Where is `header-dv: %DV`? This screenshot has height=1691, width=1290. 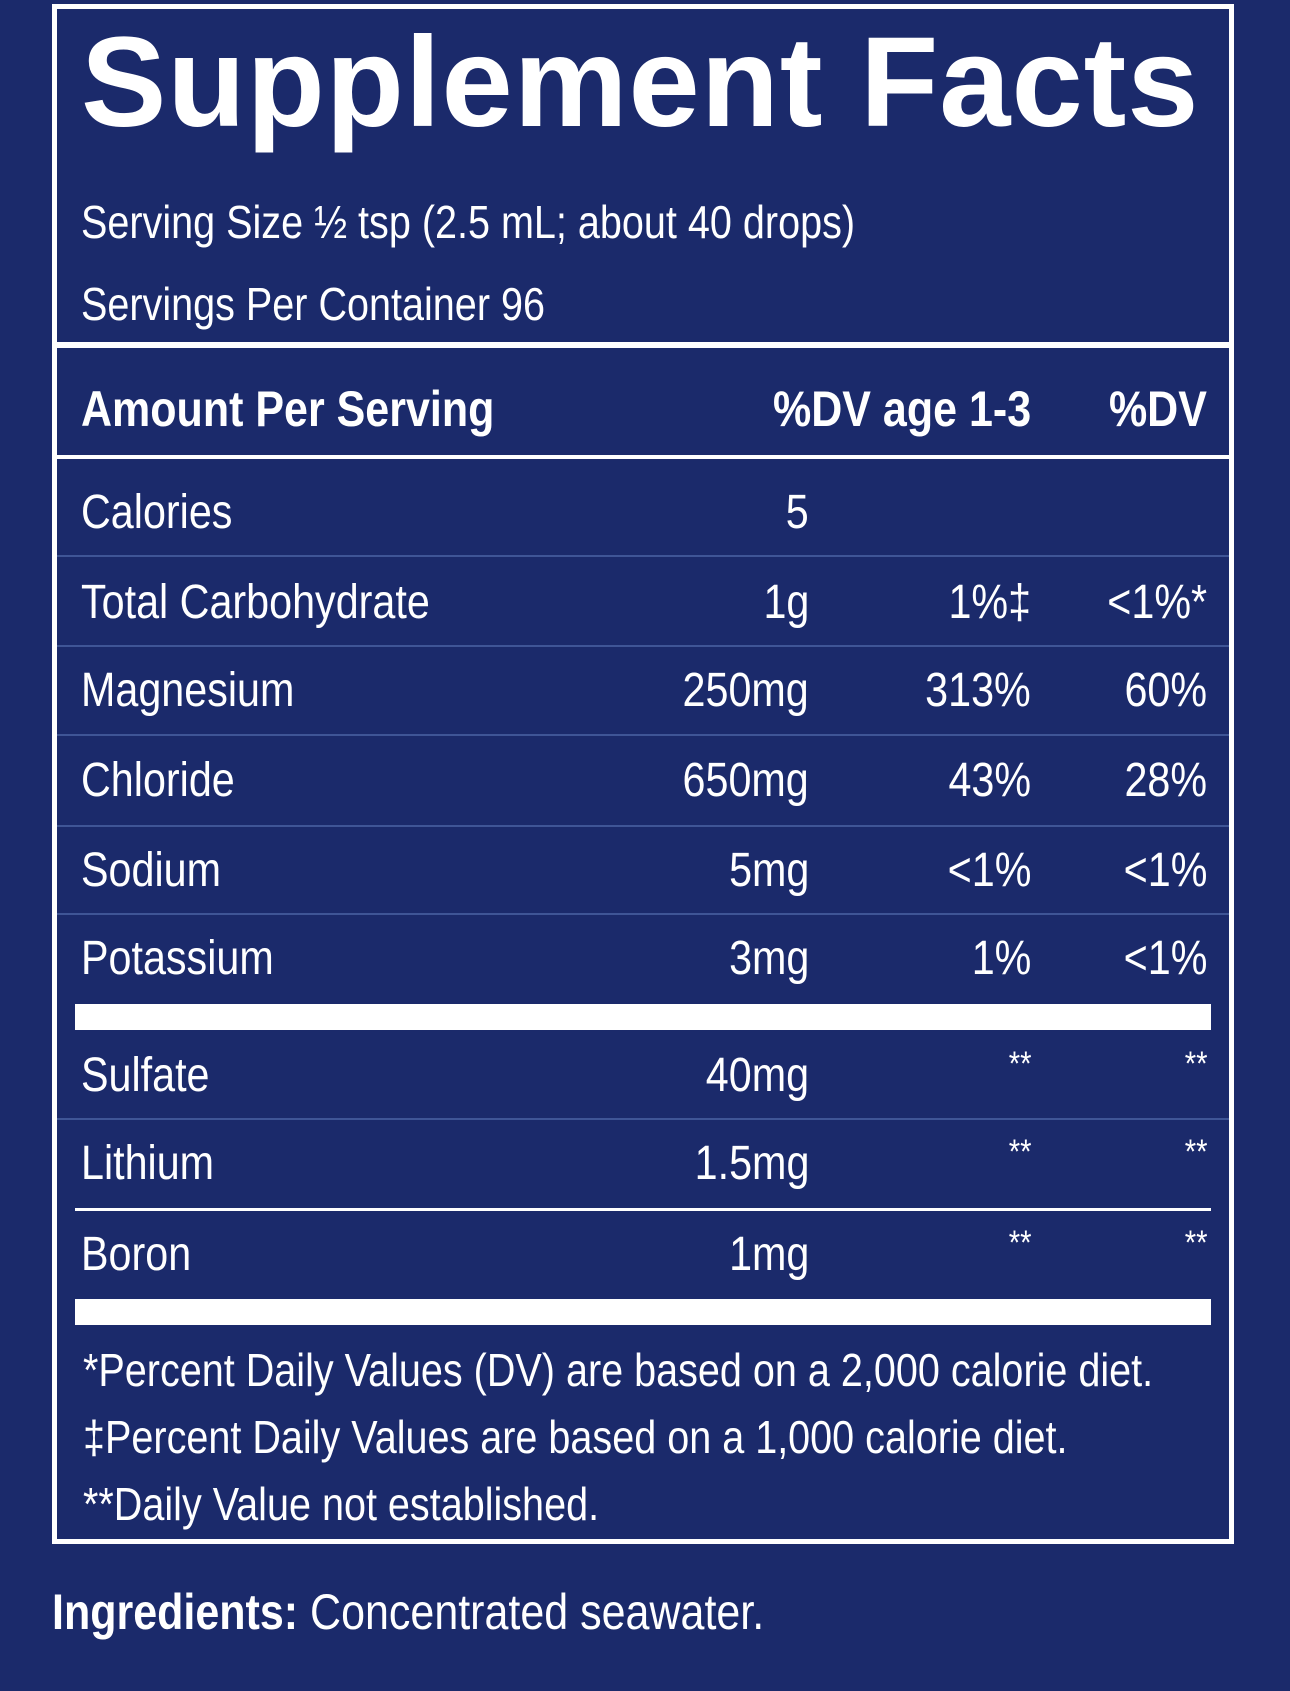 header-dv: %DV is located at coordinates (1158, 409).